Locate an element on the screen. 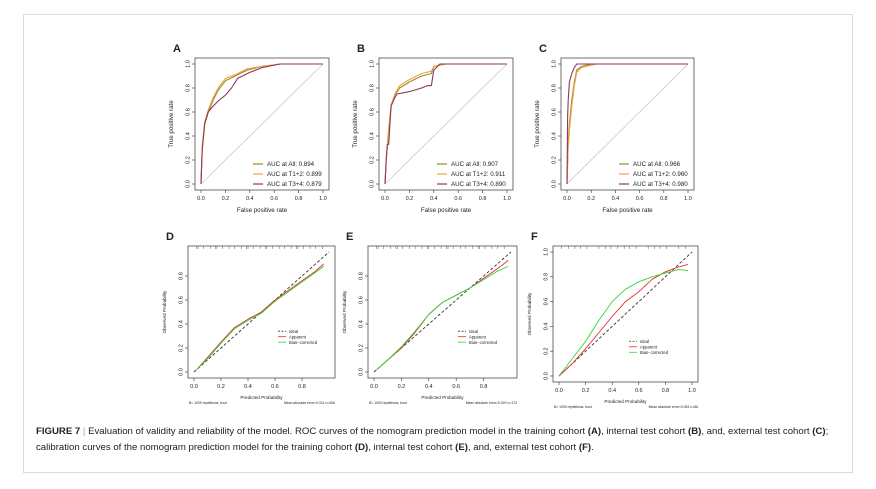 This screenshot has height=489, width=876. x-tick-label-e: 0.0 is located at coordinates (374, 387).